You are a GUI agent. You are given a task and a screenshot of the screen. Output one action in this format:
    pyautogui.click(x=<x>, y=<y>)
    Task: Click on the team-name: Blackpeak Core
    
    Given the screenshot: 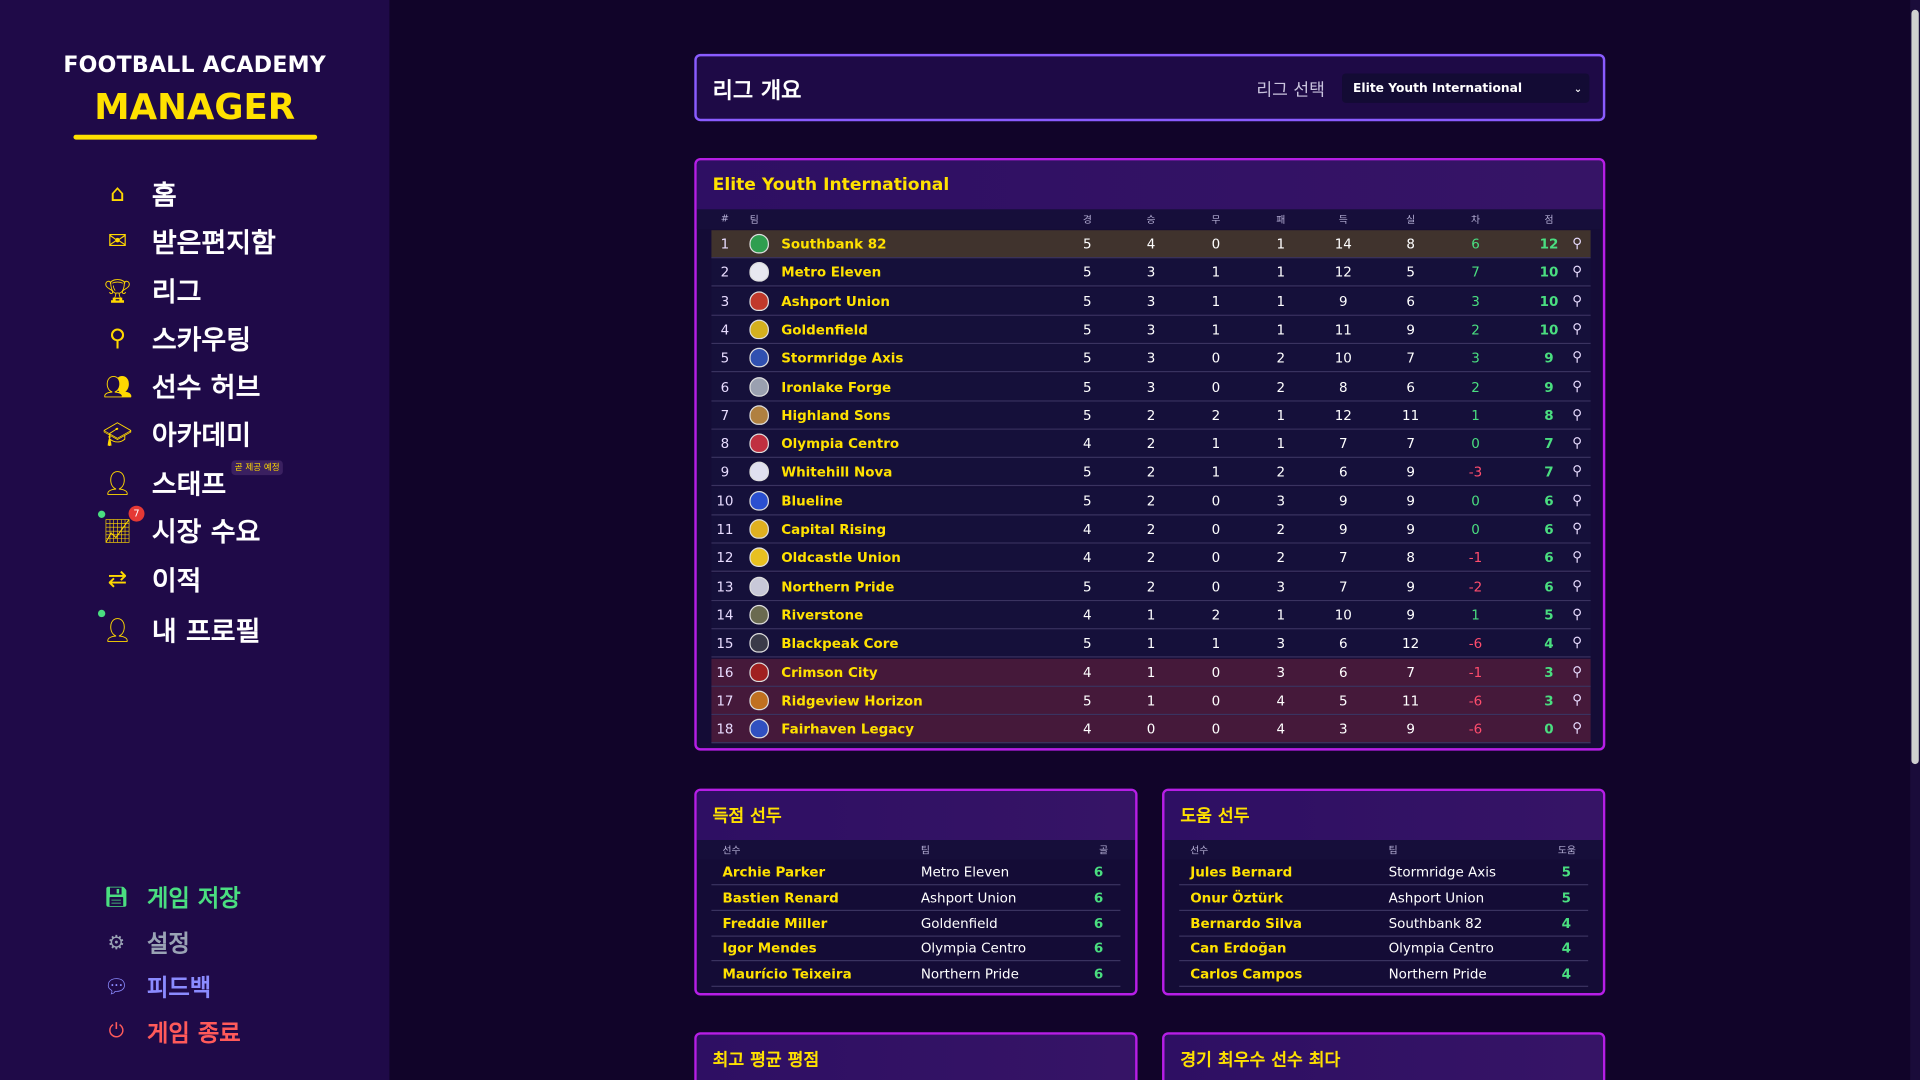 What is the action you would take?
    pyautogui.click(x=840, y=643)
    